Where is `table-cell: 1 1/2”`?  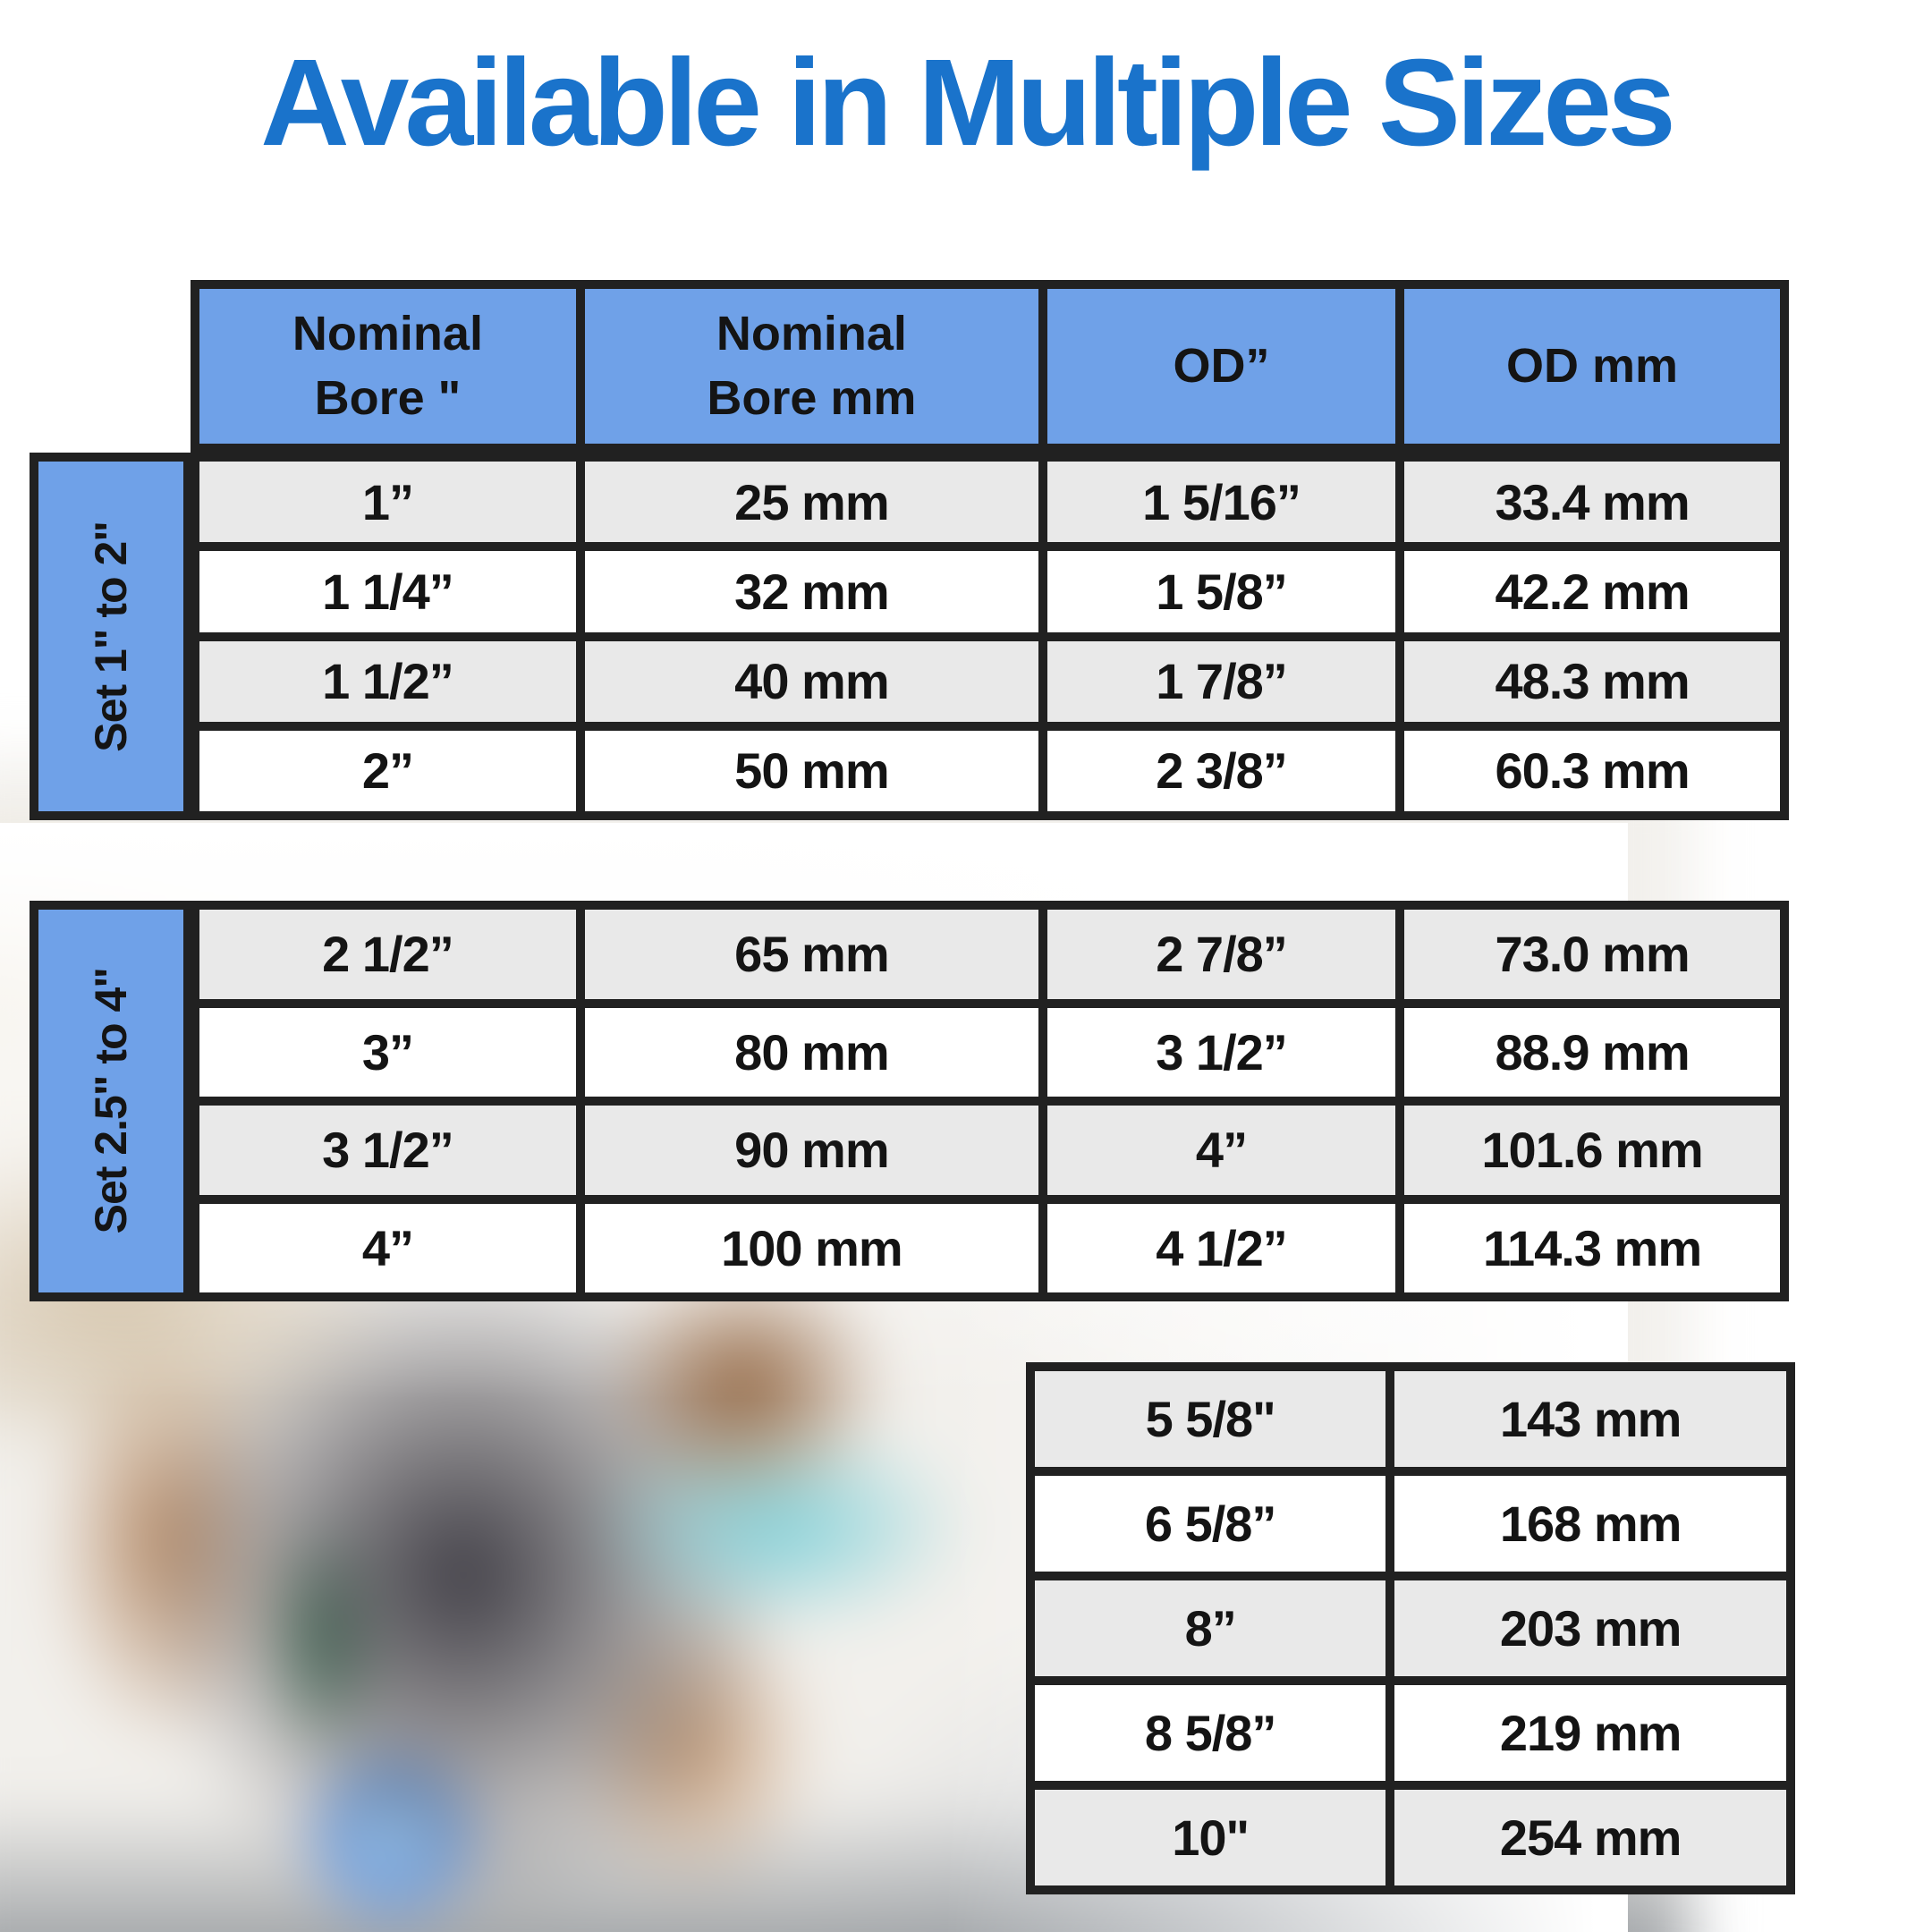 table-cell: 1 1/2” is located at coordinates (387, 681).